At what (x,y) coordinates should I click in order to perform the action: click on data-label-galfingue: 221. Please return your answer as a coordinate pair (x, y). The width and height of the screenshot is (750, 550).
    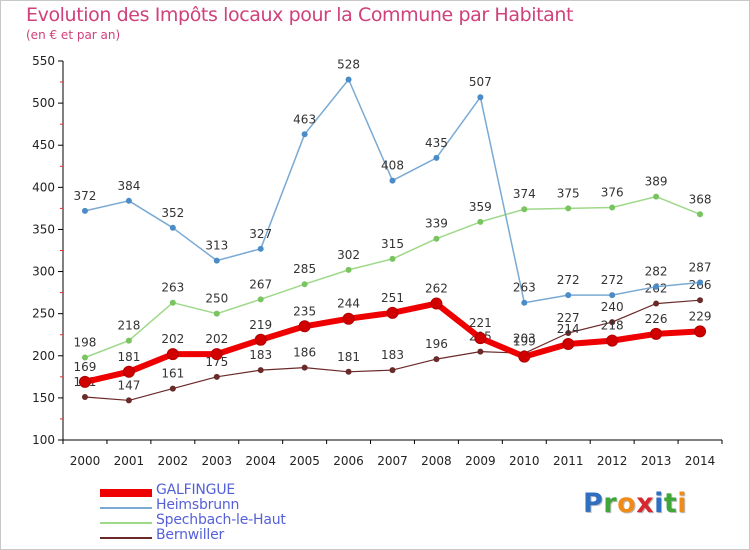
    Looking at the image, I should click on (480, 323).